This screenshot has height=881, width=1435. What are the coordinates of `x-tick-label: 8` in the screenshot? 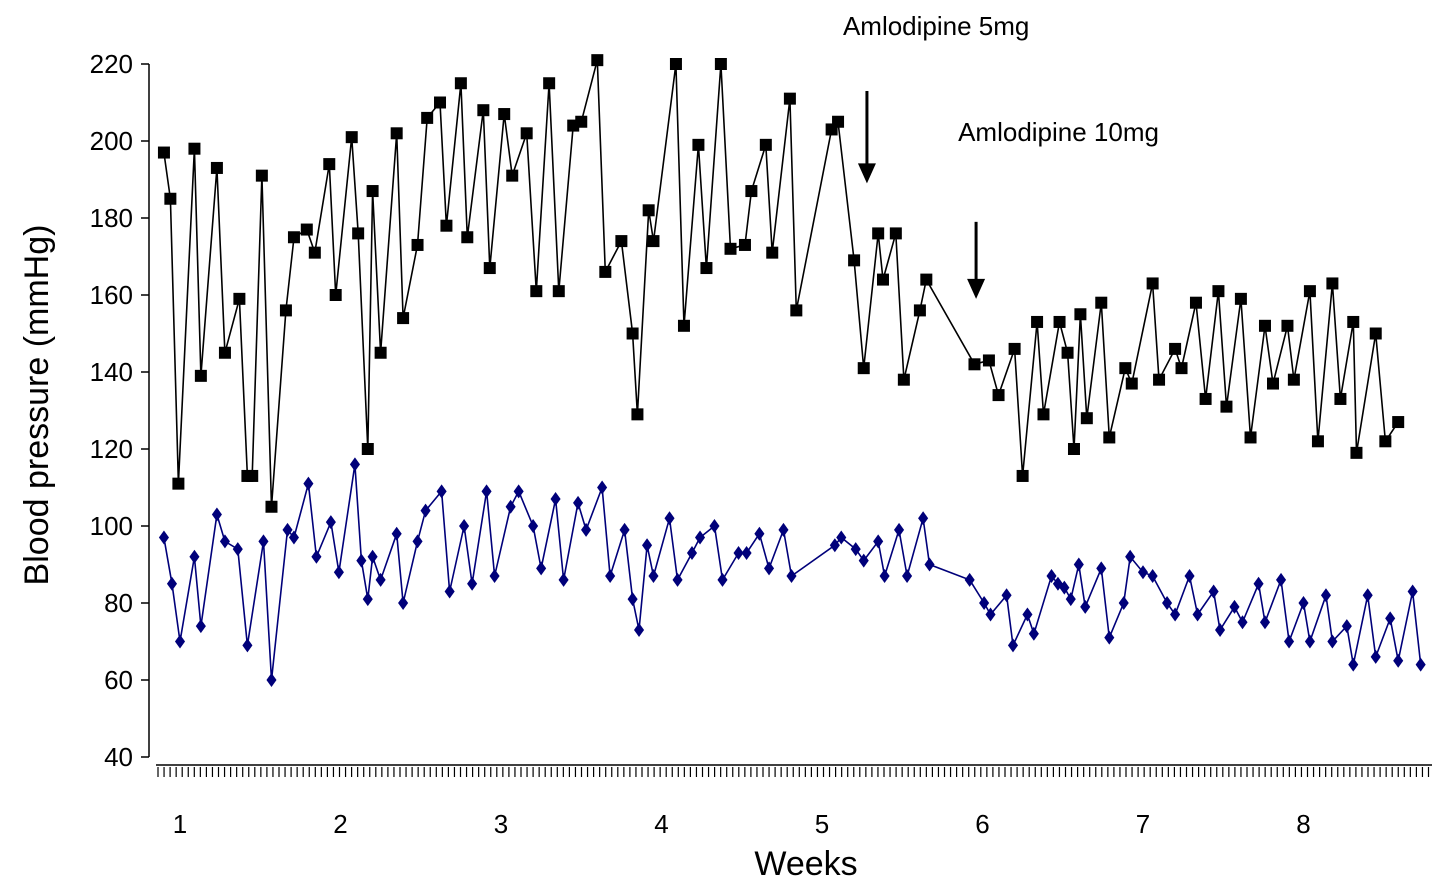 It's located at (1303, 824).